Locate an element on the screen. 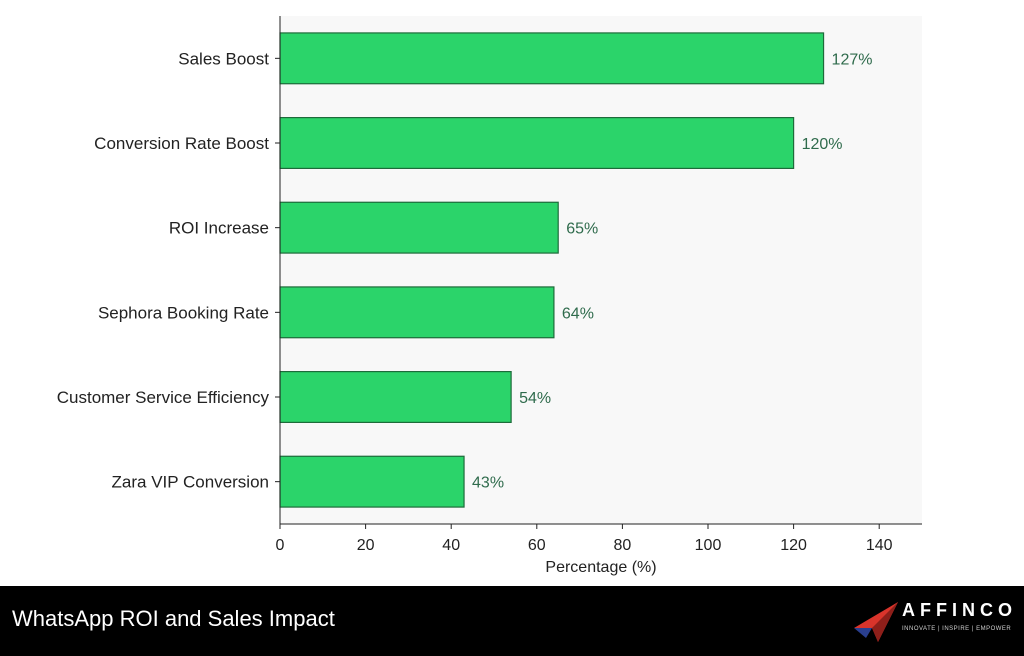 This screenshot has height=656, width=1024. x-tick-label: 140 is located at coordinates (879, 545).